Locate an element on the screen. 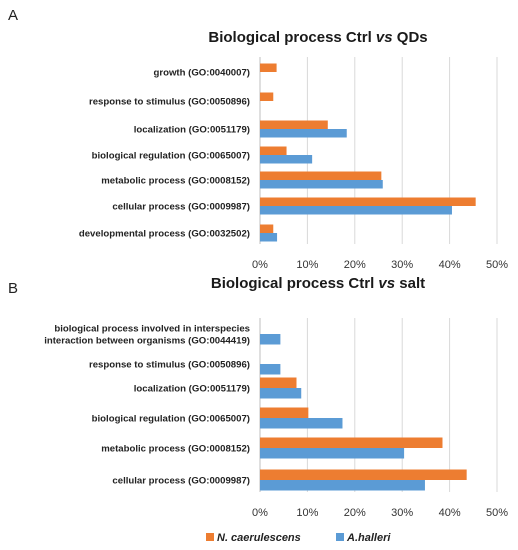  legend: N. caerulescens A.halleri is located at coordinates (298, 538).